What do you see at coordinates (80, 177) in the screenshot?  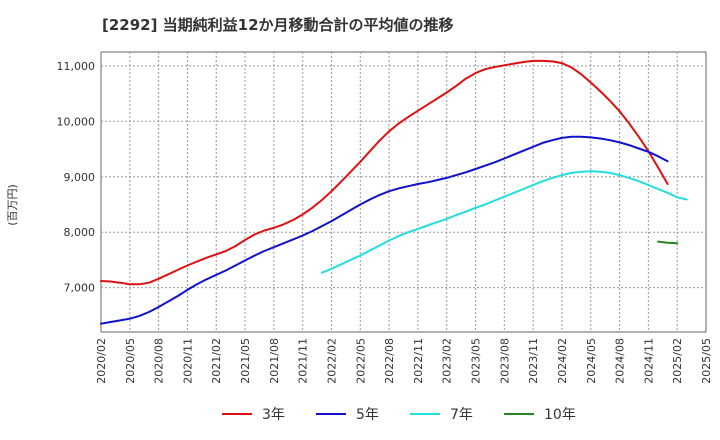 I see `y-tick-label: 9,000` at bounding box center [80, 177].